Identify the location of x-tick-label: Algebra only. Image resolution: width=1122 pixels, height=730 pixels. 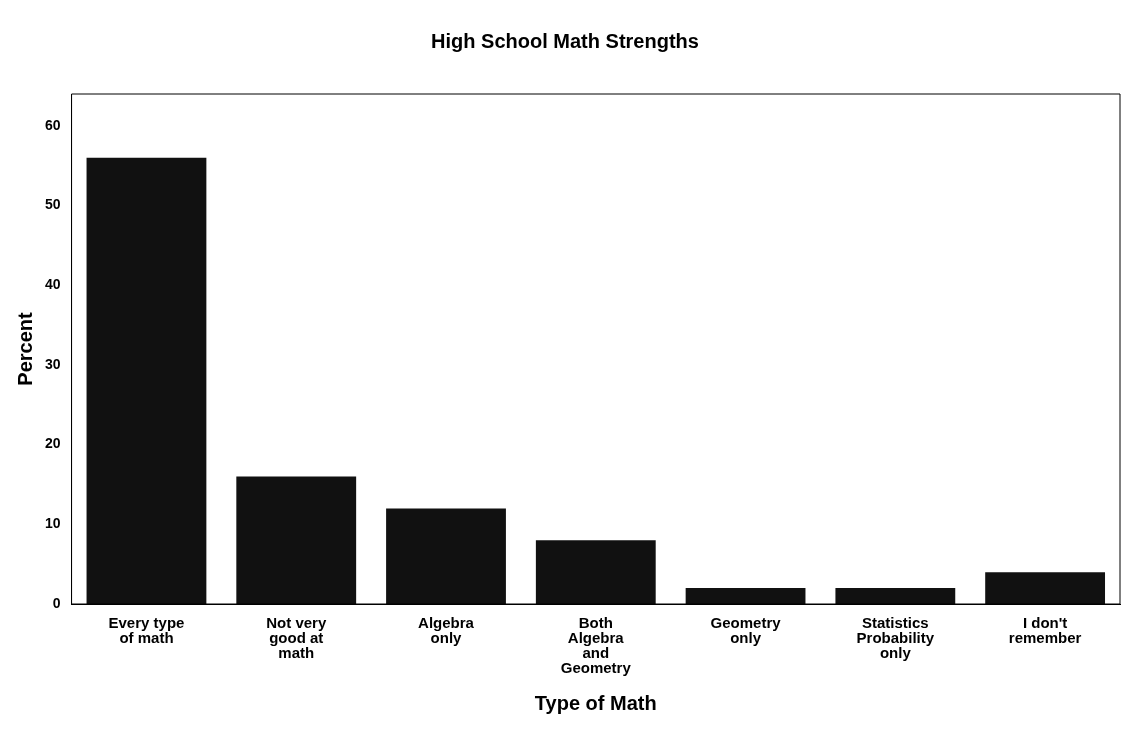
(446, 629).